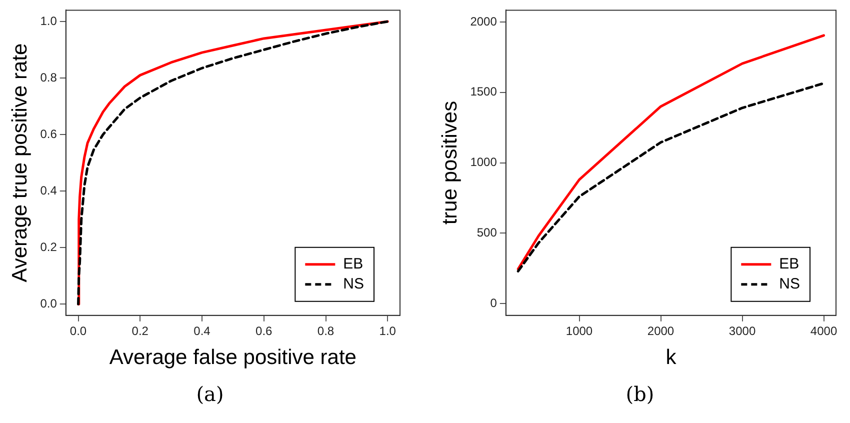  What do you see at coordinates (140, 331) in the screenshot?
I see `x-tick-label: 0.2` at bounding box center [140, 331].